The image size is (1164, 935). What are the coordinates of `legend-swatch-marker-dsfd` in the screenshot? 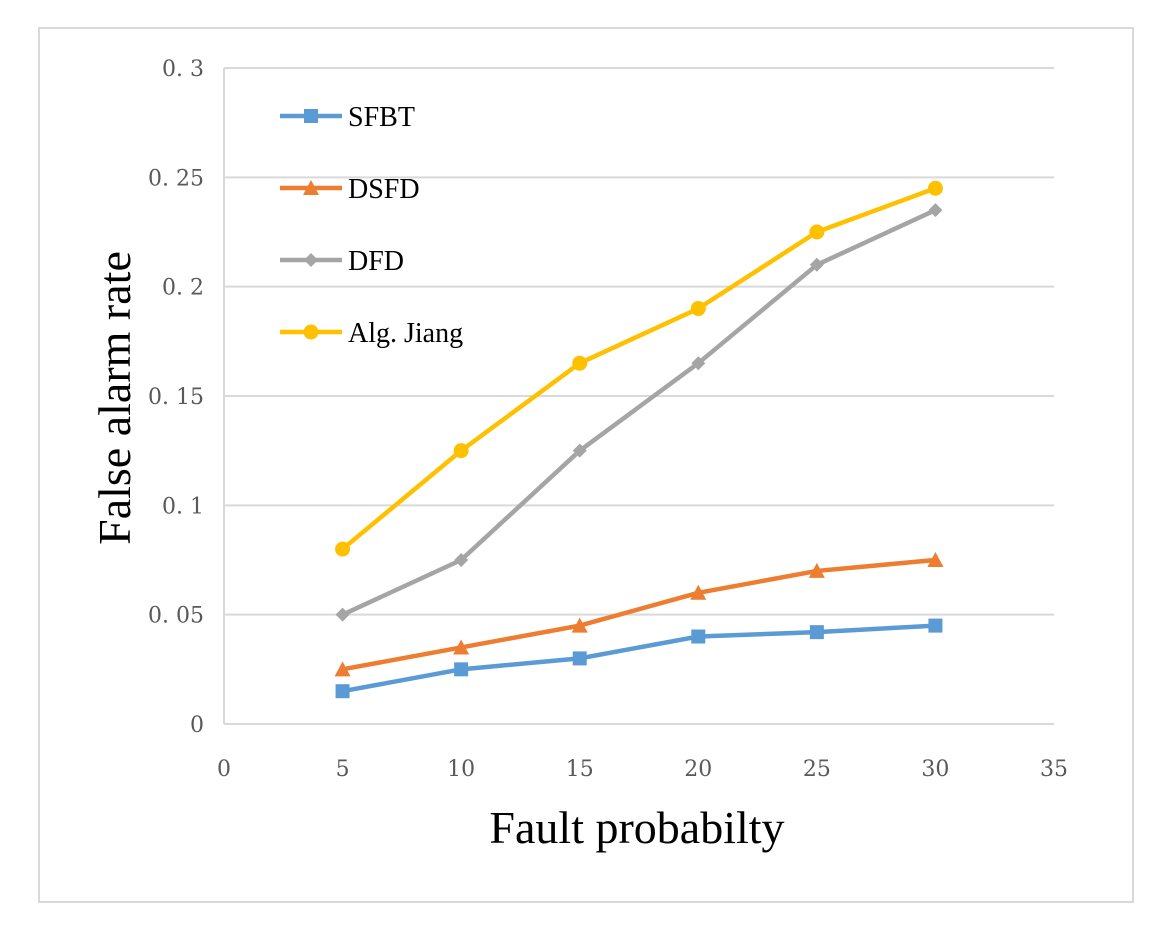 It's located at (311, 187).